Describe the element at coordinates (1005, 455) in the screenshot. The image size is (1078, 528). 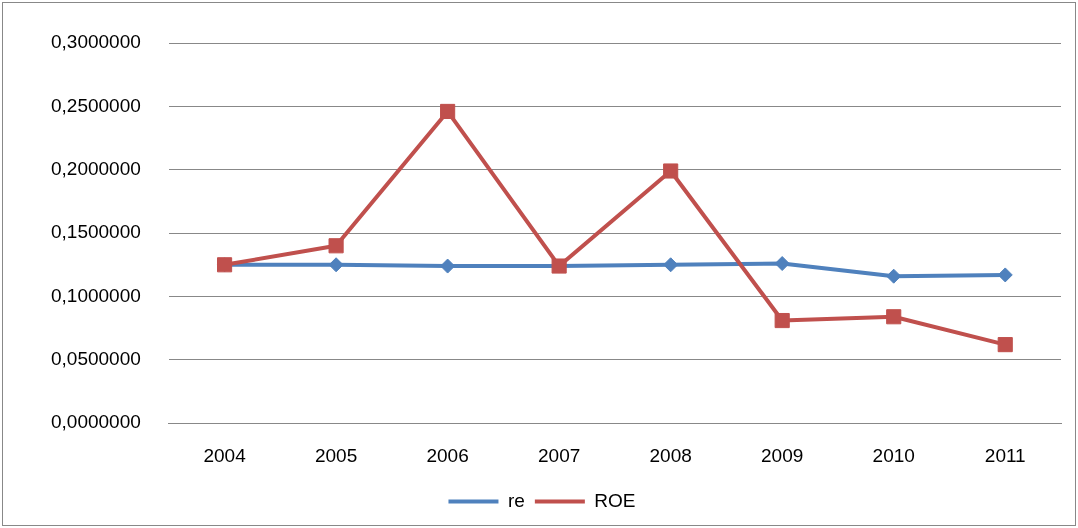
I see `x-tick-label: 2011` at that location.